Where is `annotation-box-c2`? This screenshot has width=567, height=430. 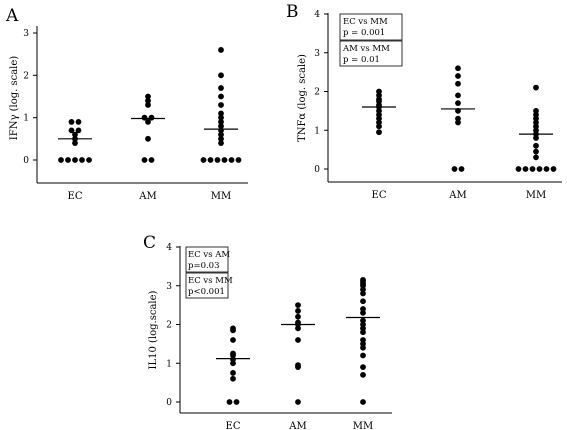
annotation-box-c2 is located at coordinates (207, 285).